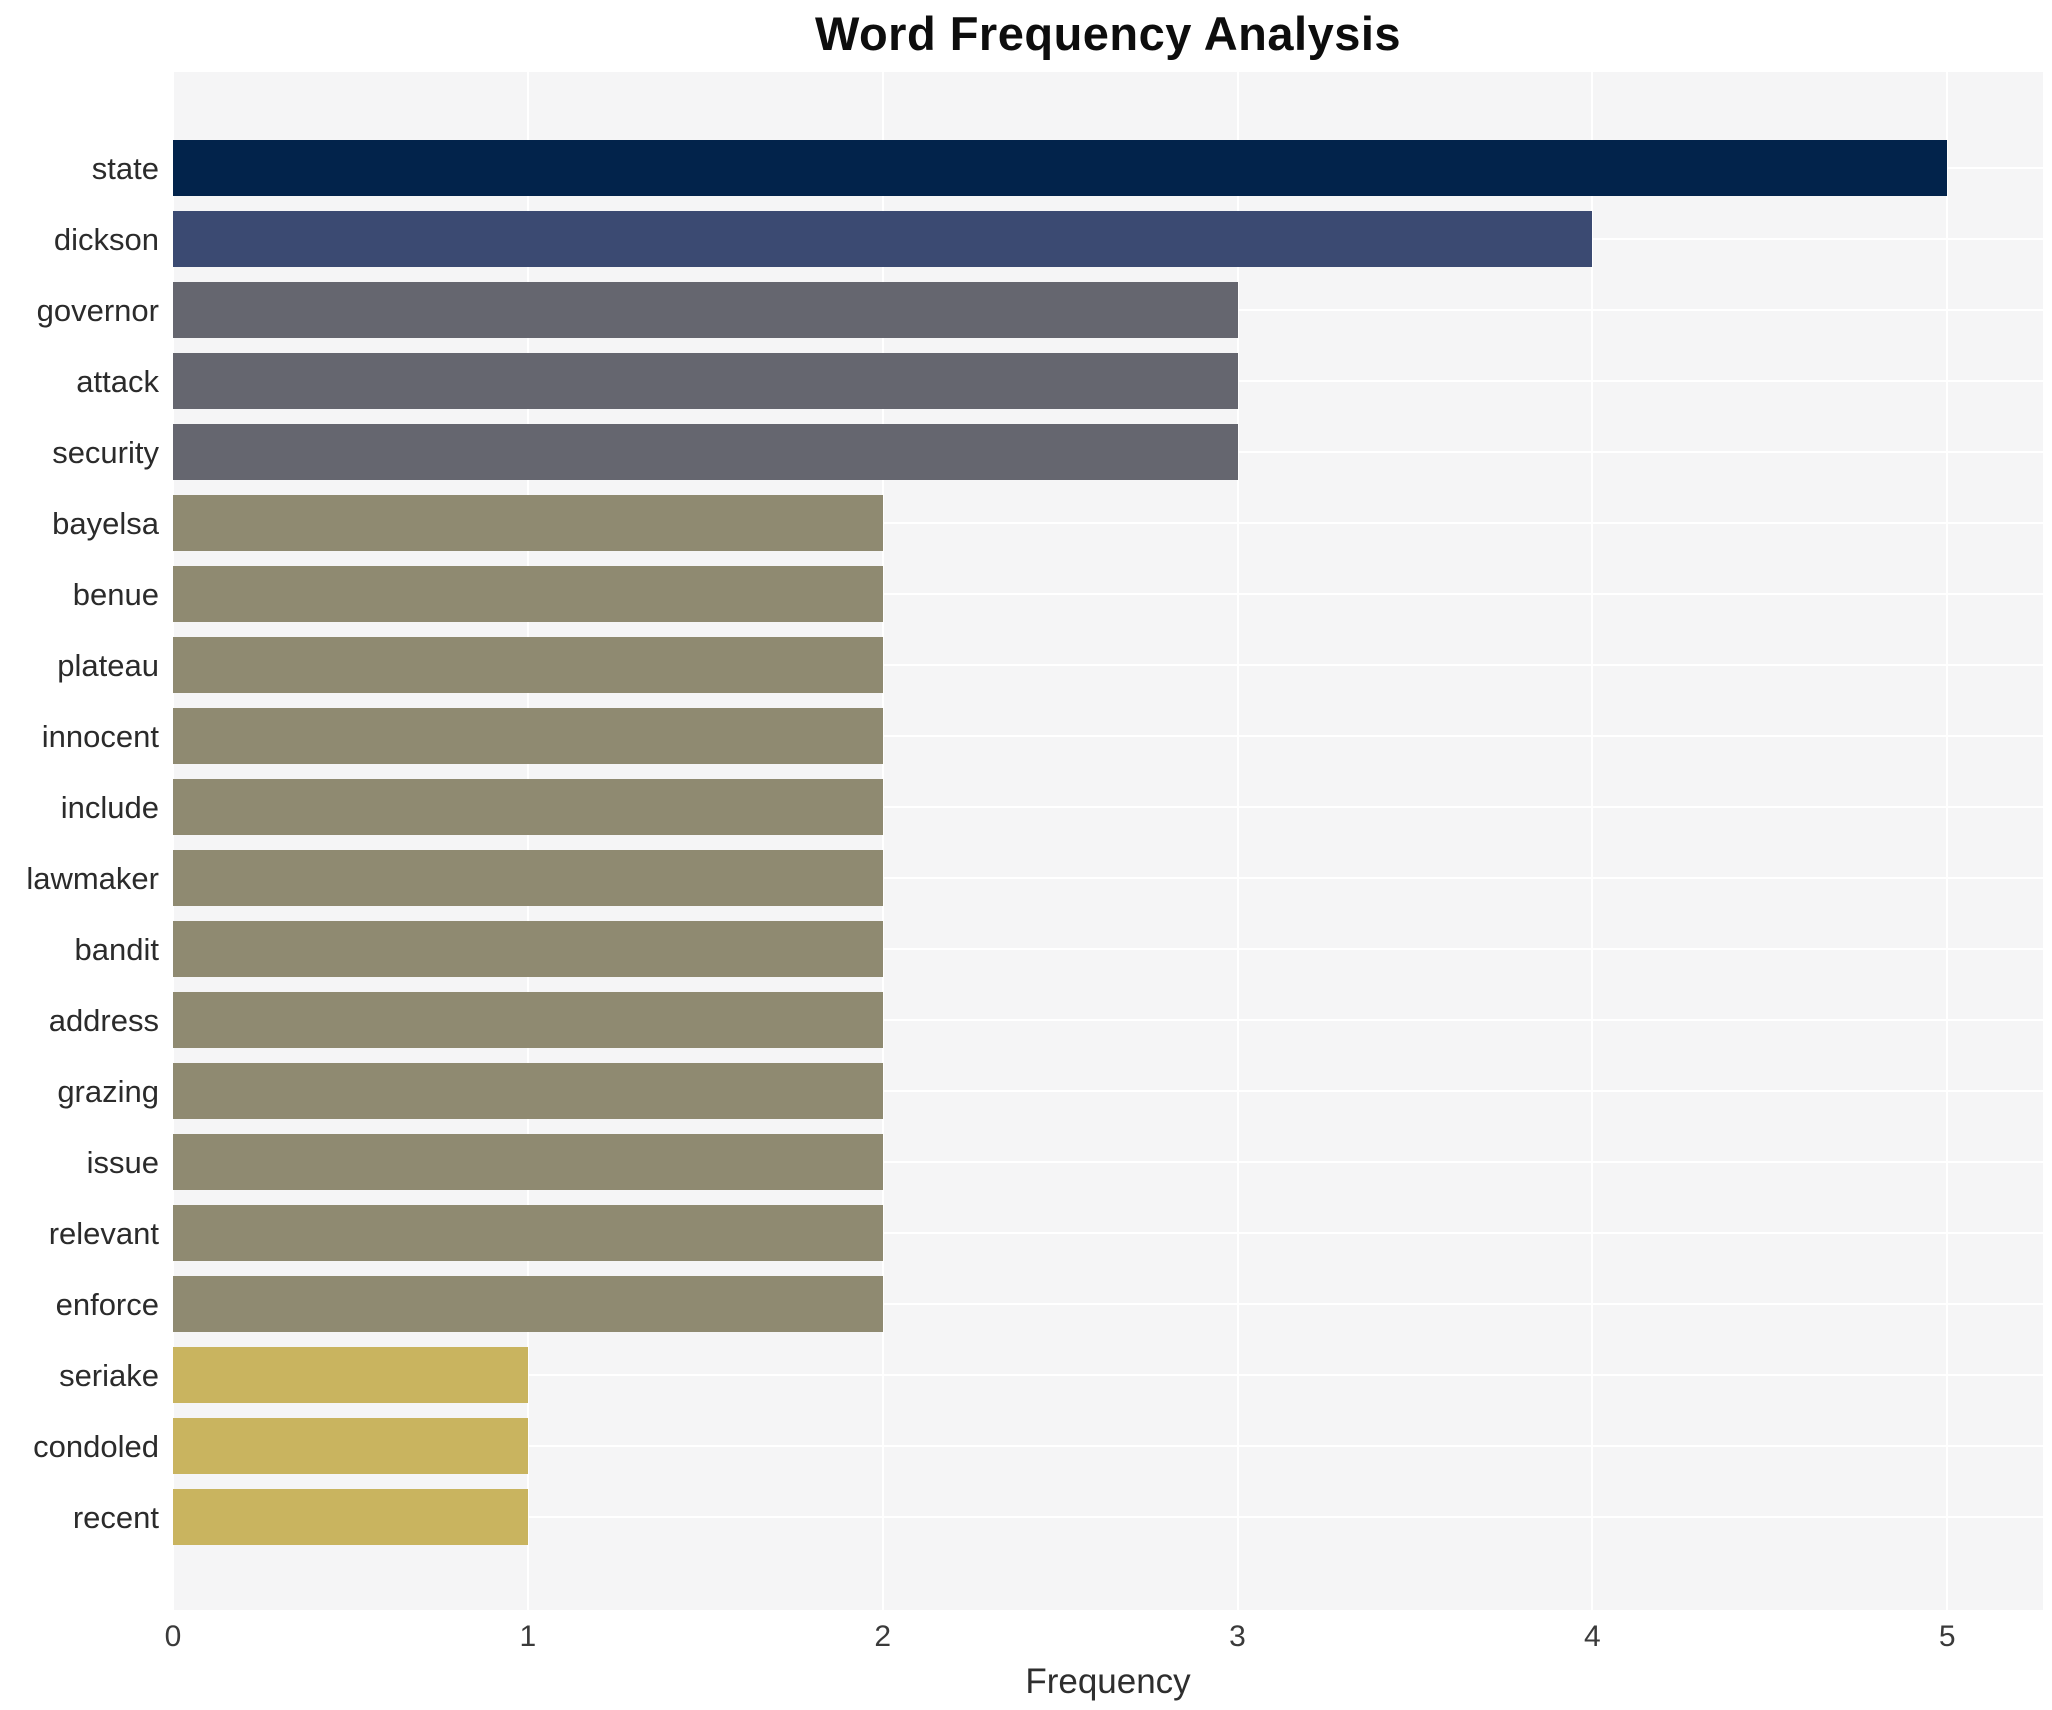 The image size is (2052, 1710). What do you see at coordinates (705, 381) in the screenshot?
I see `bar-attack` at bounding box center [705, 381].